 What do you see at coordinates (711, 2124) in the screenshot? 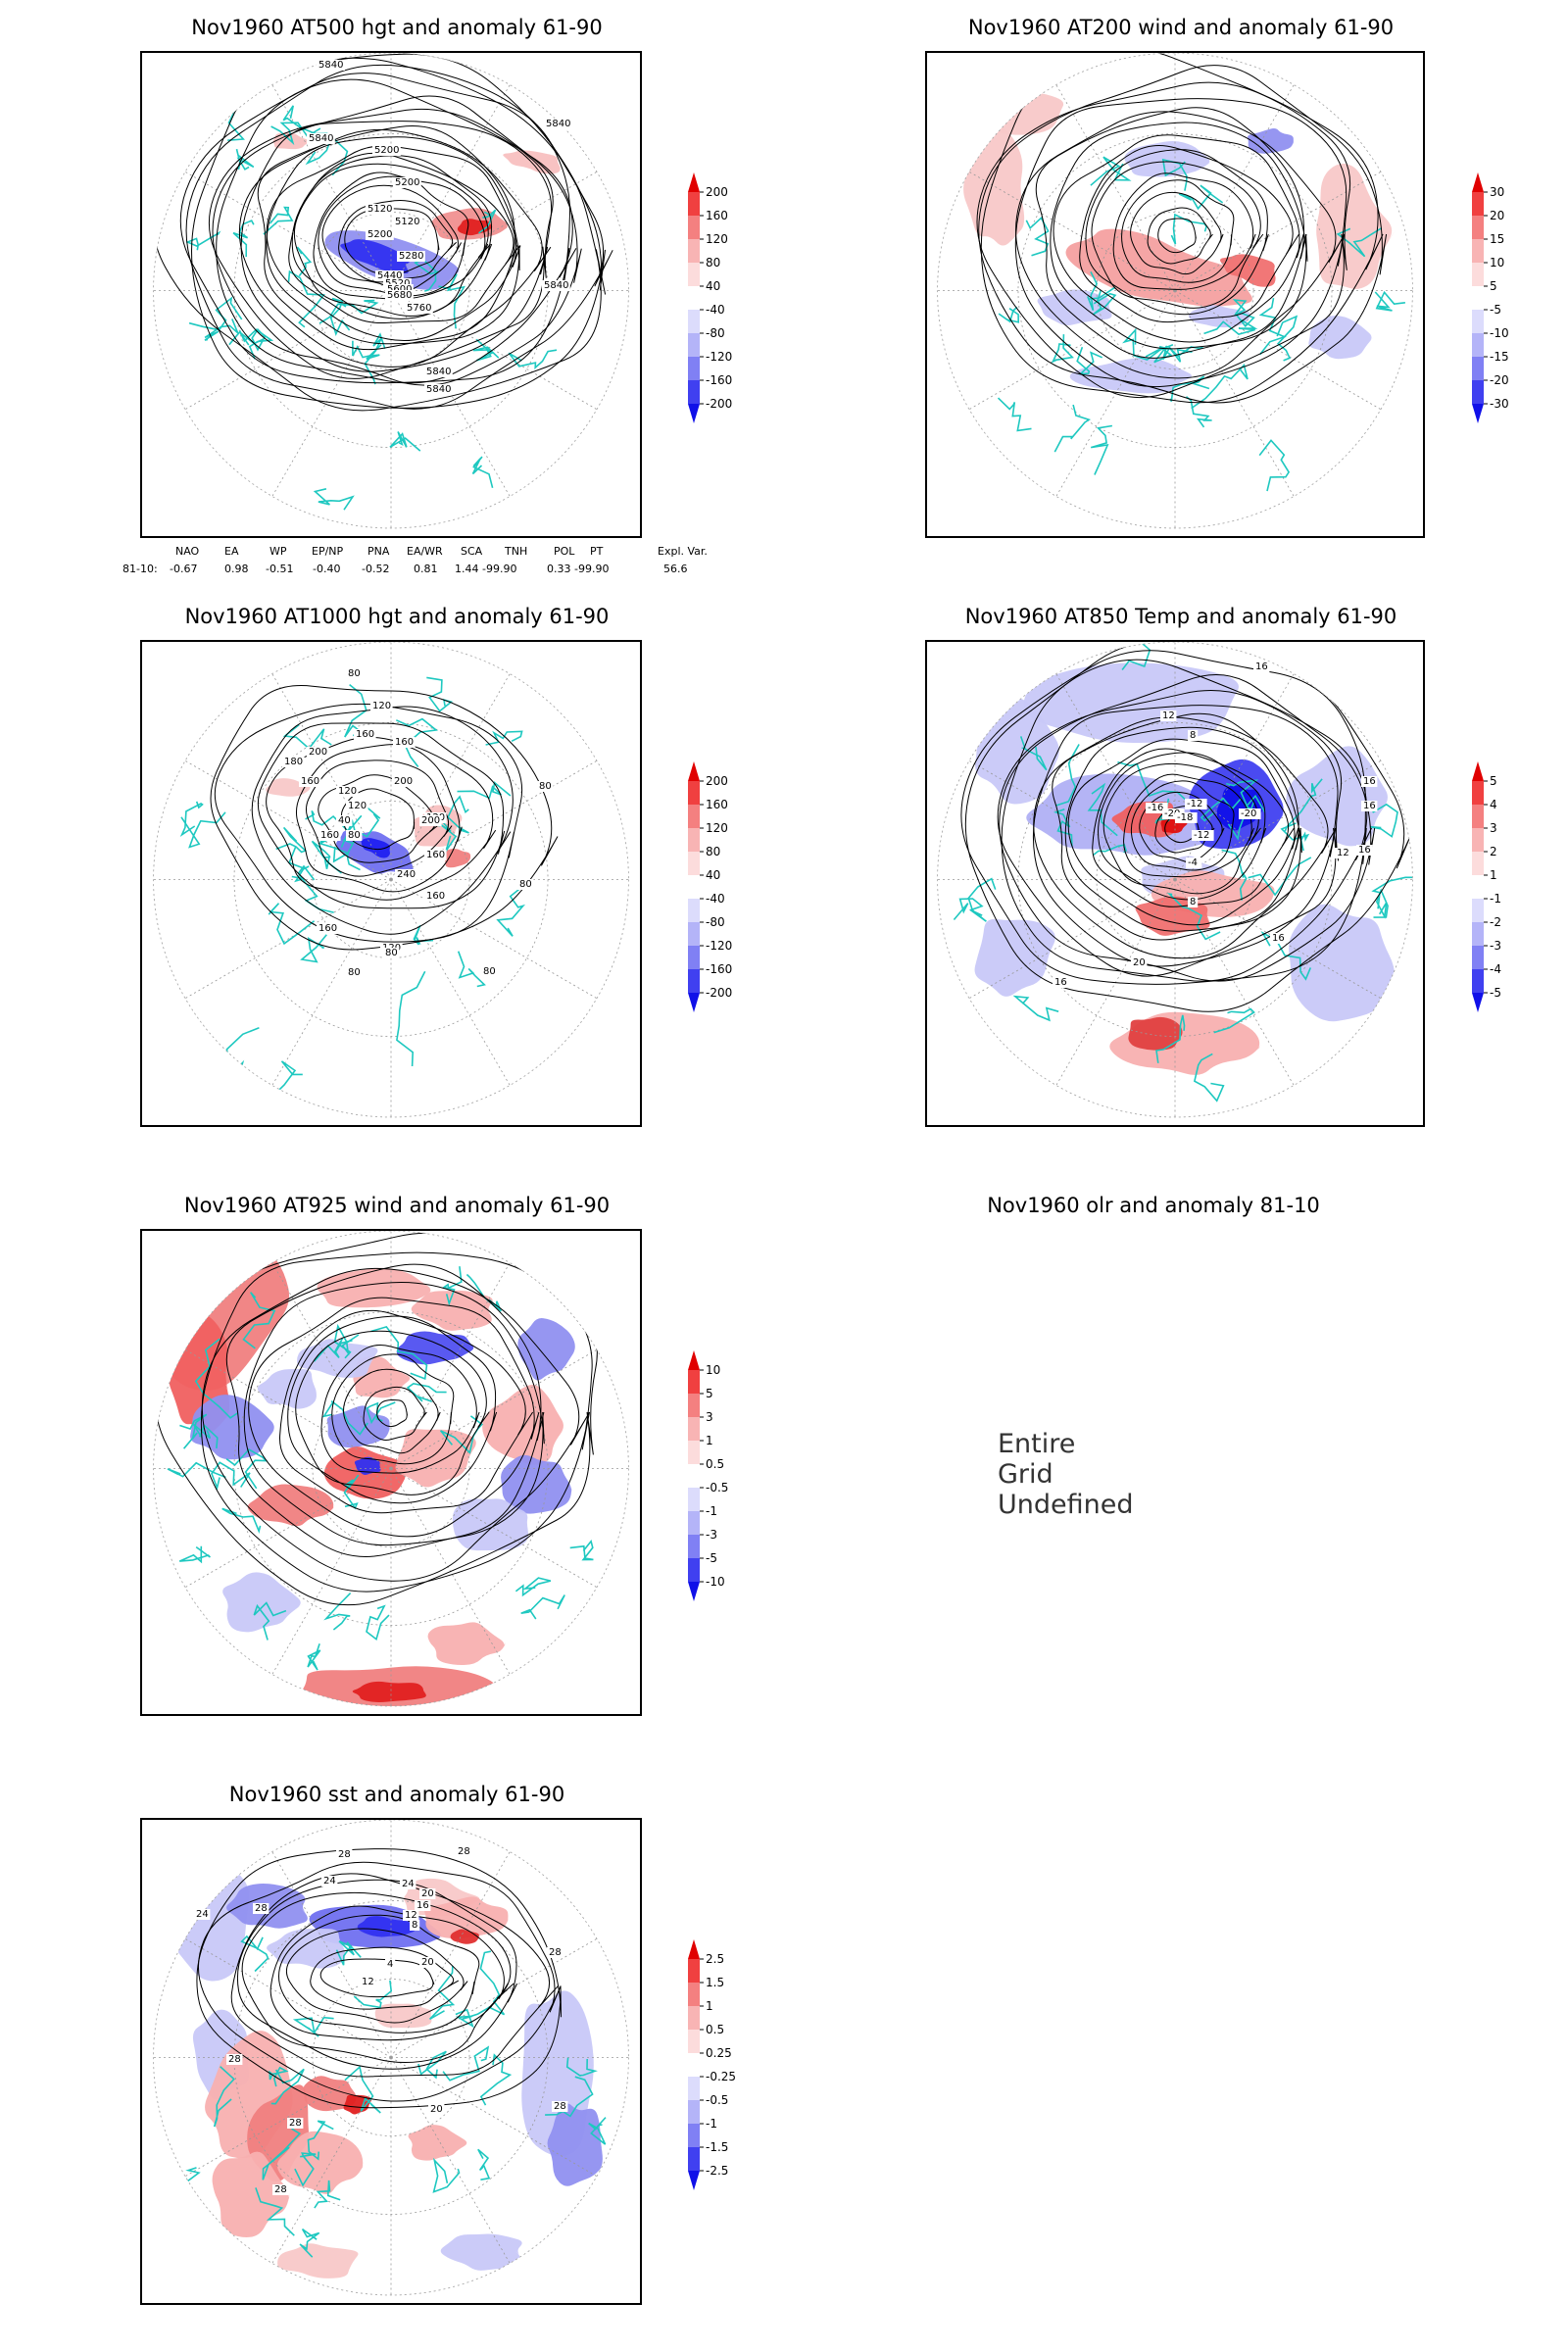
I see `colorbar-label: -1` at bounding box center [711, 2124].